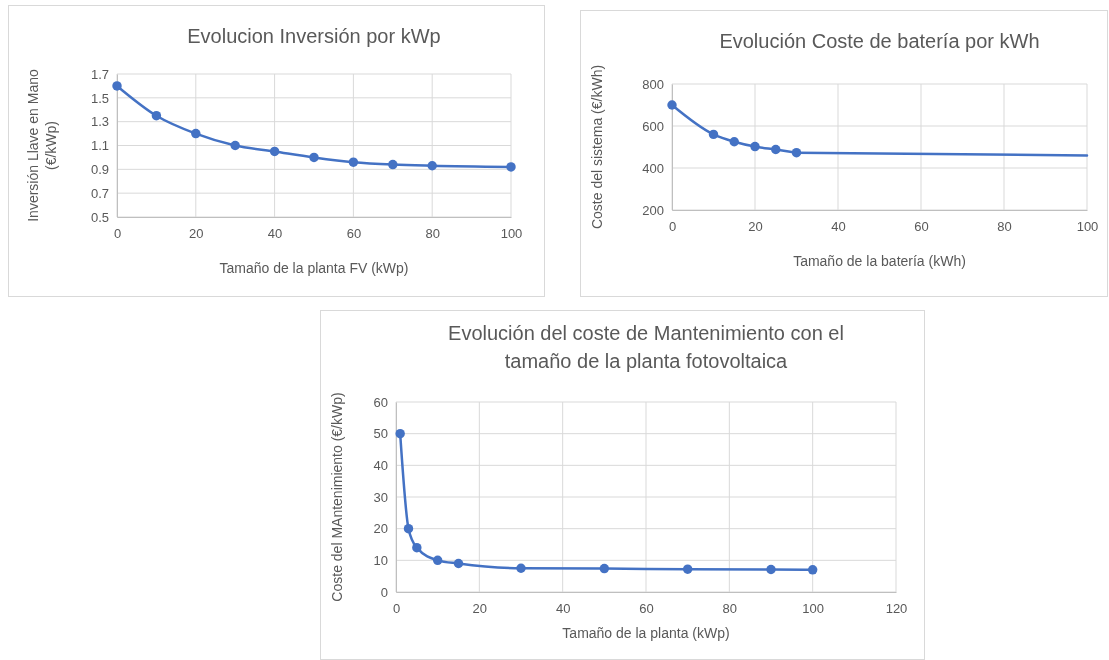 The height and width of the screenshot is (660, 1109). What do you see at coordinates (99, 98) in the screenshot?
I see `y-tick-label: 1.5` at bounding box center [99, 98].